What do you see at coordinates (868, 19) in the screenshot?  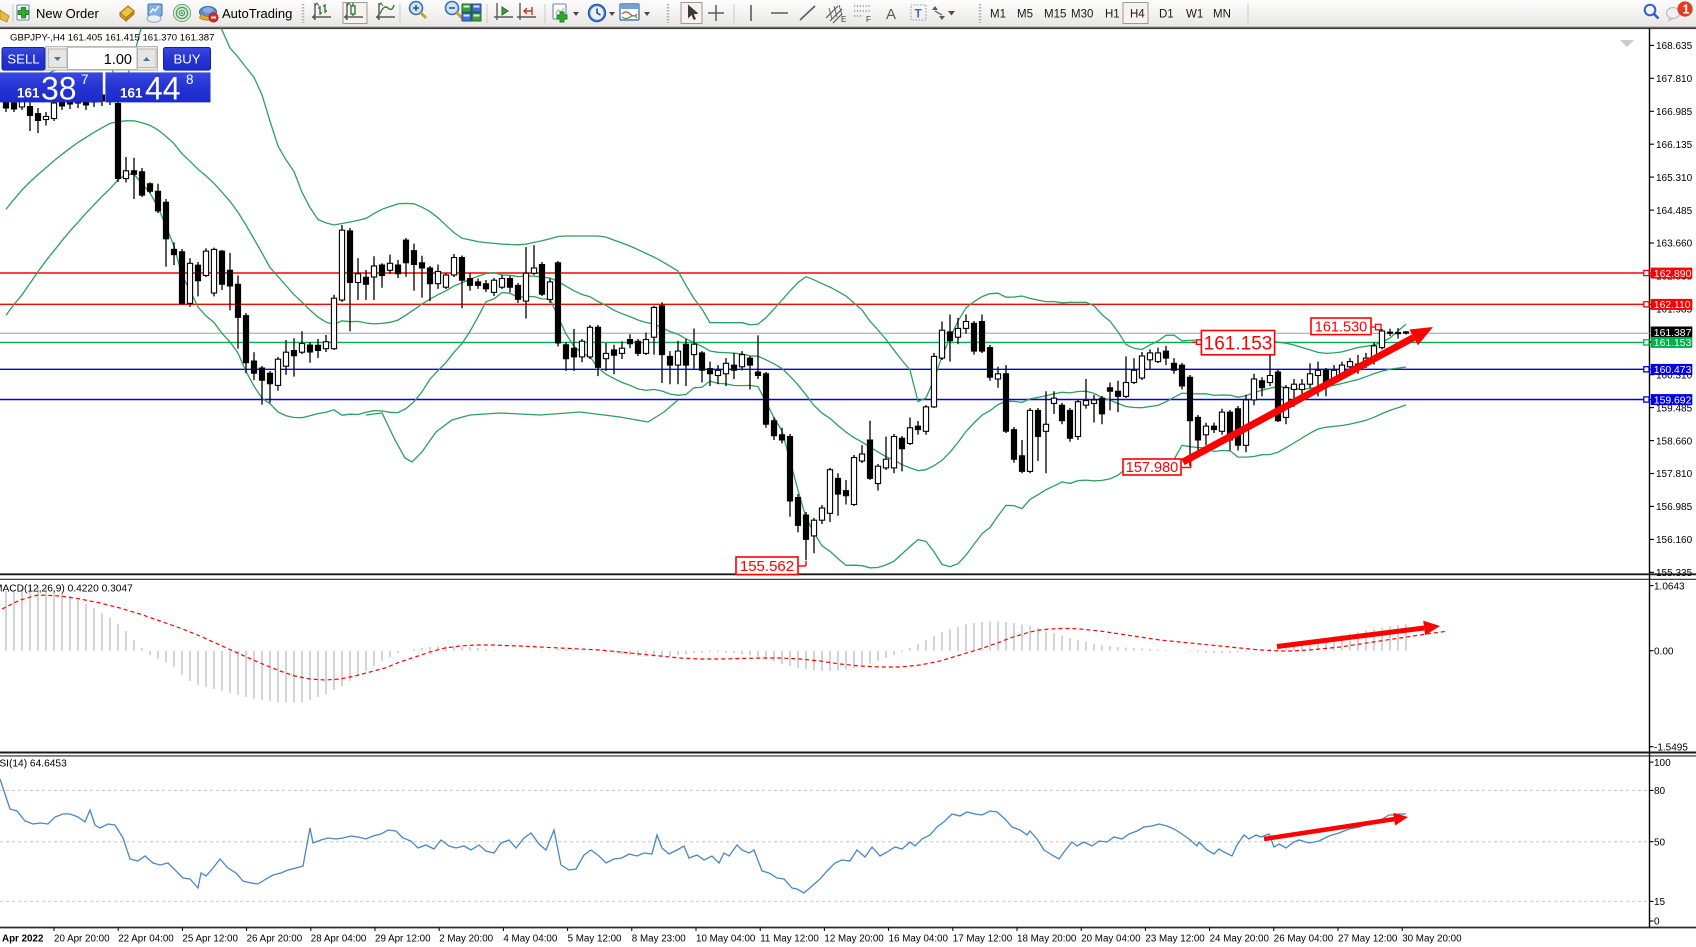 I see `svg-text: F` at bounding box center [868, 19].